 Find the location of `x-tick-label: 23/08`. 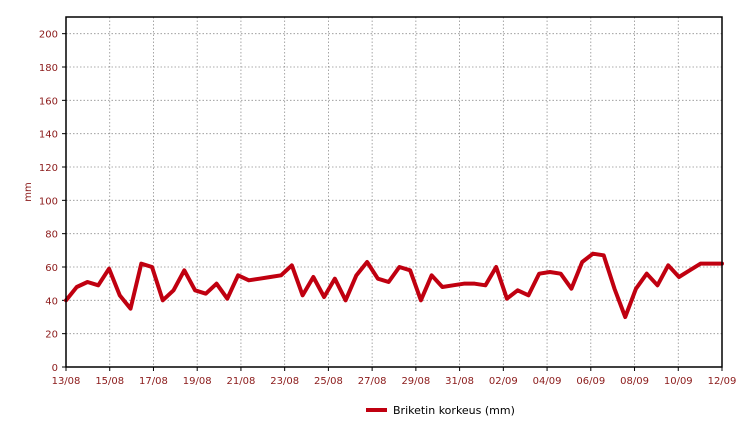

x-tick-label: 23/08 is located at coordinates (284, 381).